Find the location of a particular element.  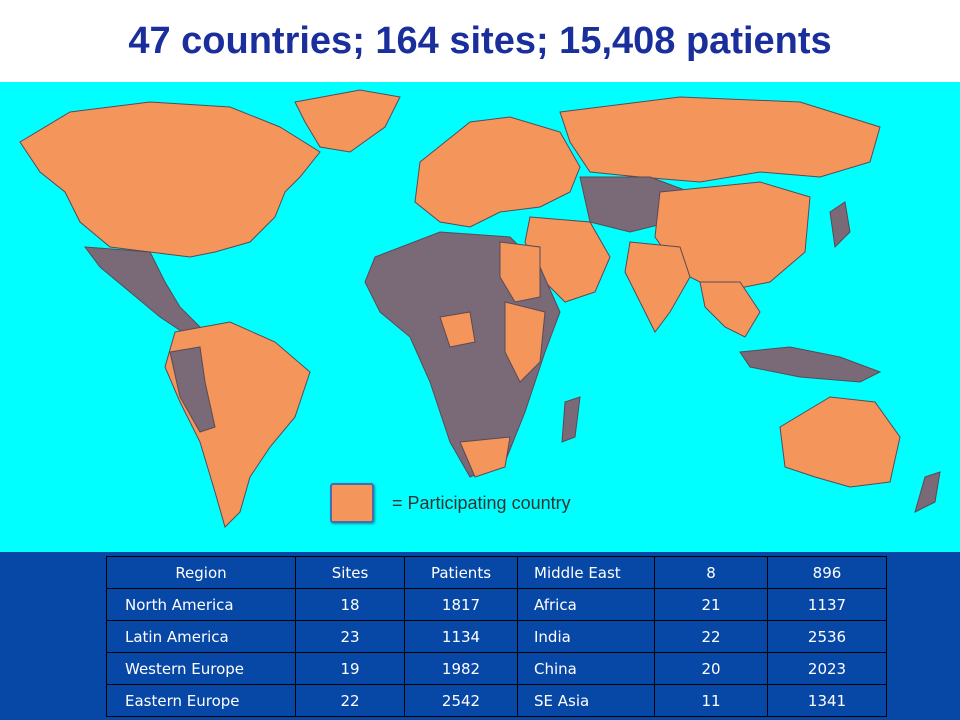

cell-sites2: 8 is located at coordinates (711, 572).